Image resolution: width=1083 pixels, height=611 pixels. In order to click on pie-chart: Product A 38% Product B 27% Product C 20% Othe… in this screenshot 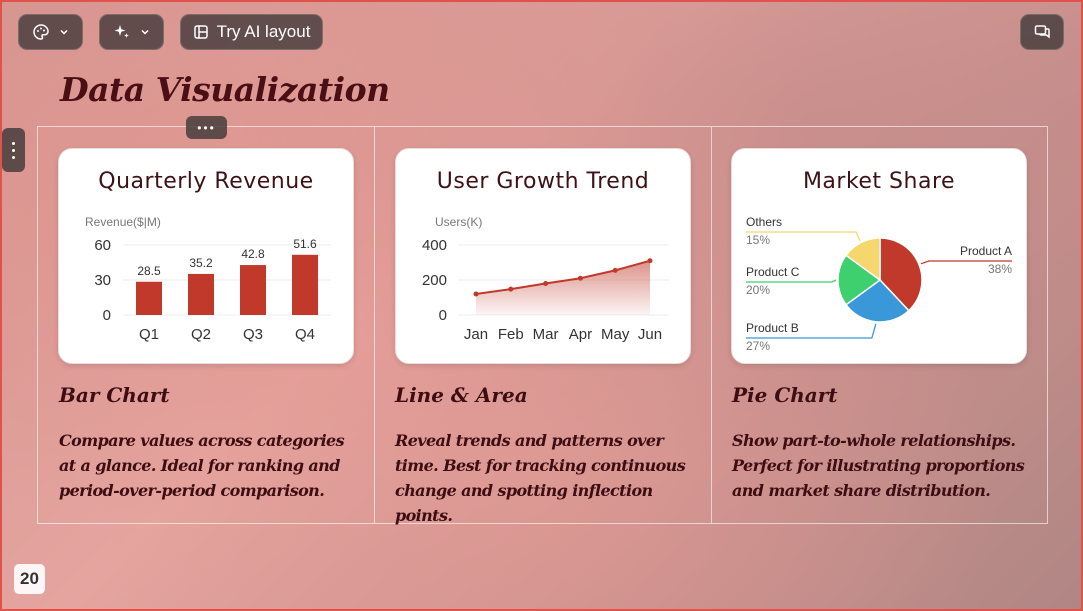, I will do `click(879, 284)`.